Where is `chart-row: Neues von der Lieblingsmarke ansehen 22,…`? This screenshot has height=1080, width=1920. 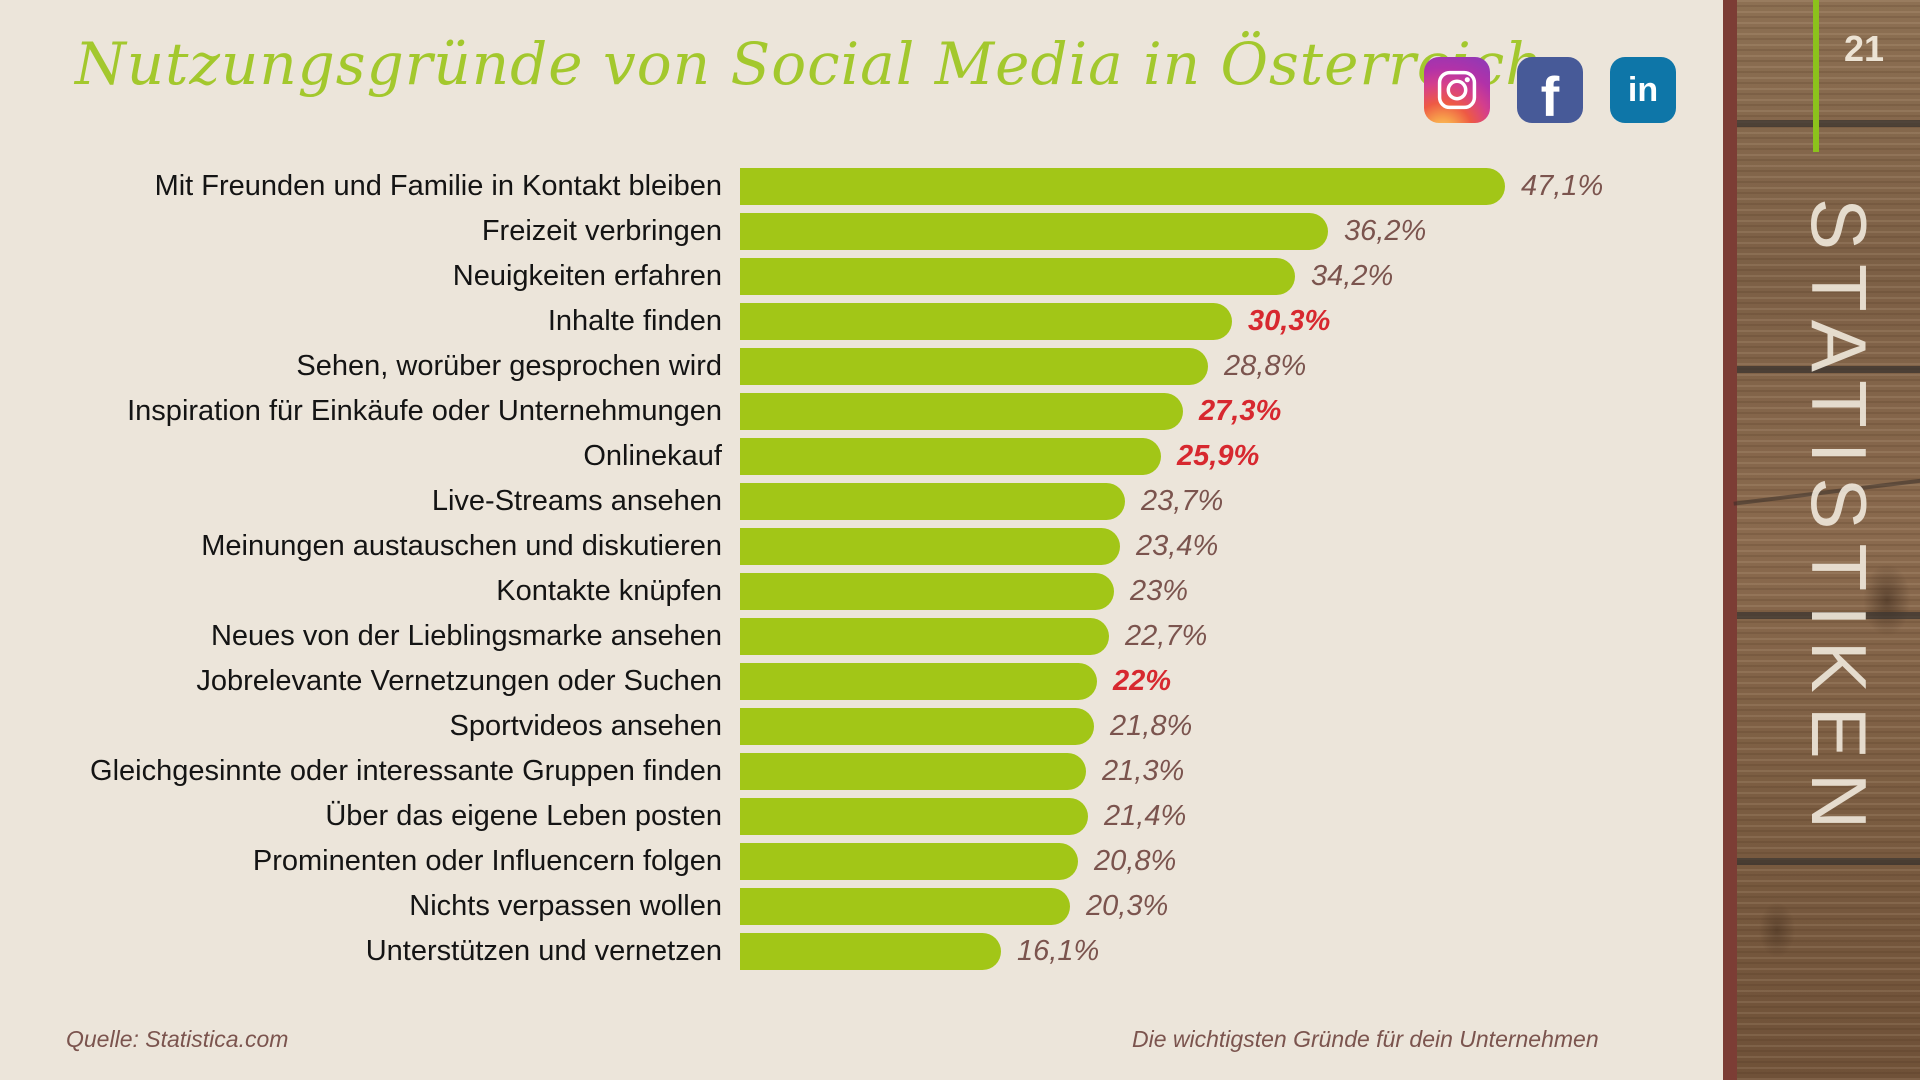
chart-row: Neues von der Lieblingsmarke ansehen 22,… is located at coordinates (801, 636).